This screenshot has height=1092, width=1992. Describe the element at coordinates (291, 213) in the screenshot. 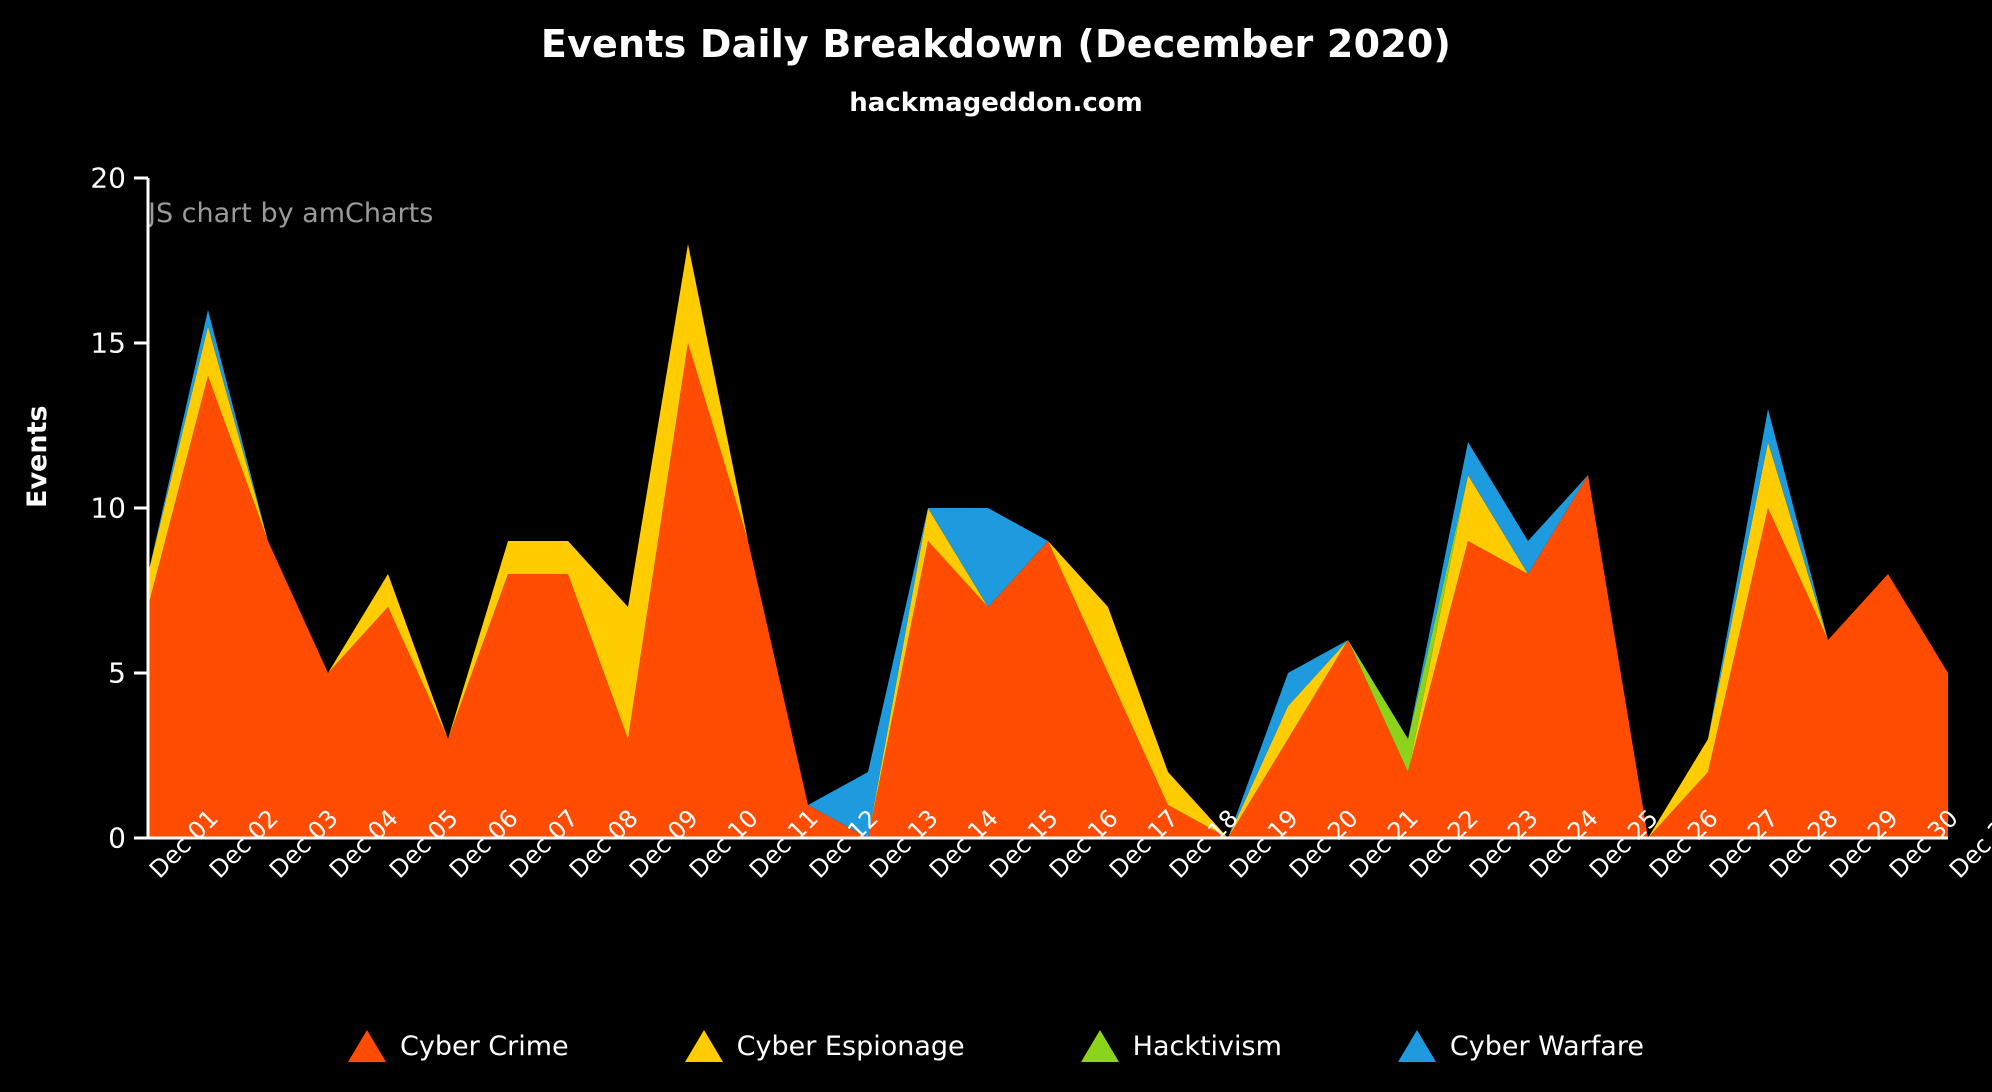

I see `amcharts-watermark: JS chart by amCharts` at that location.